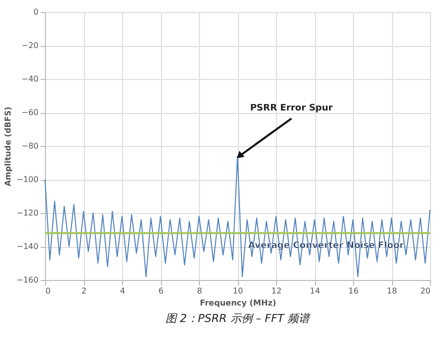 The image size is (446, 354). Describe the element at coordinates (30, 112) in the screenshot. I see `y-tick-label: −60` at that location.